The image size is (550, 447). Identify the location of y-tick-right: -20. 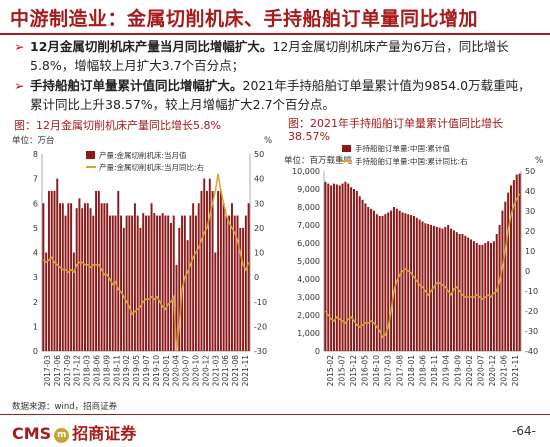
(531, 311).